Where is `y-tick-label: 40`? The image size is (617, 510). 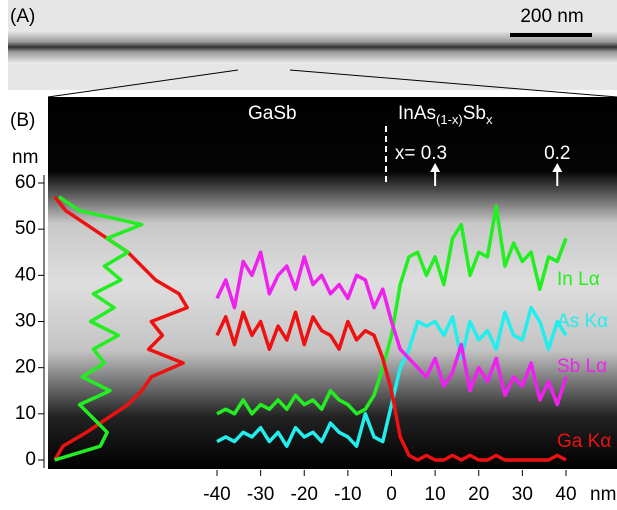 y-tick-label: 40 is located at coordinates (25, 274).